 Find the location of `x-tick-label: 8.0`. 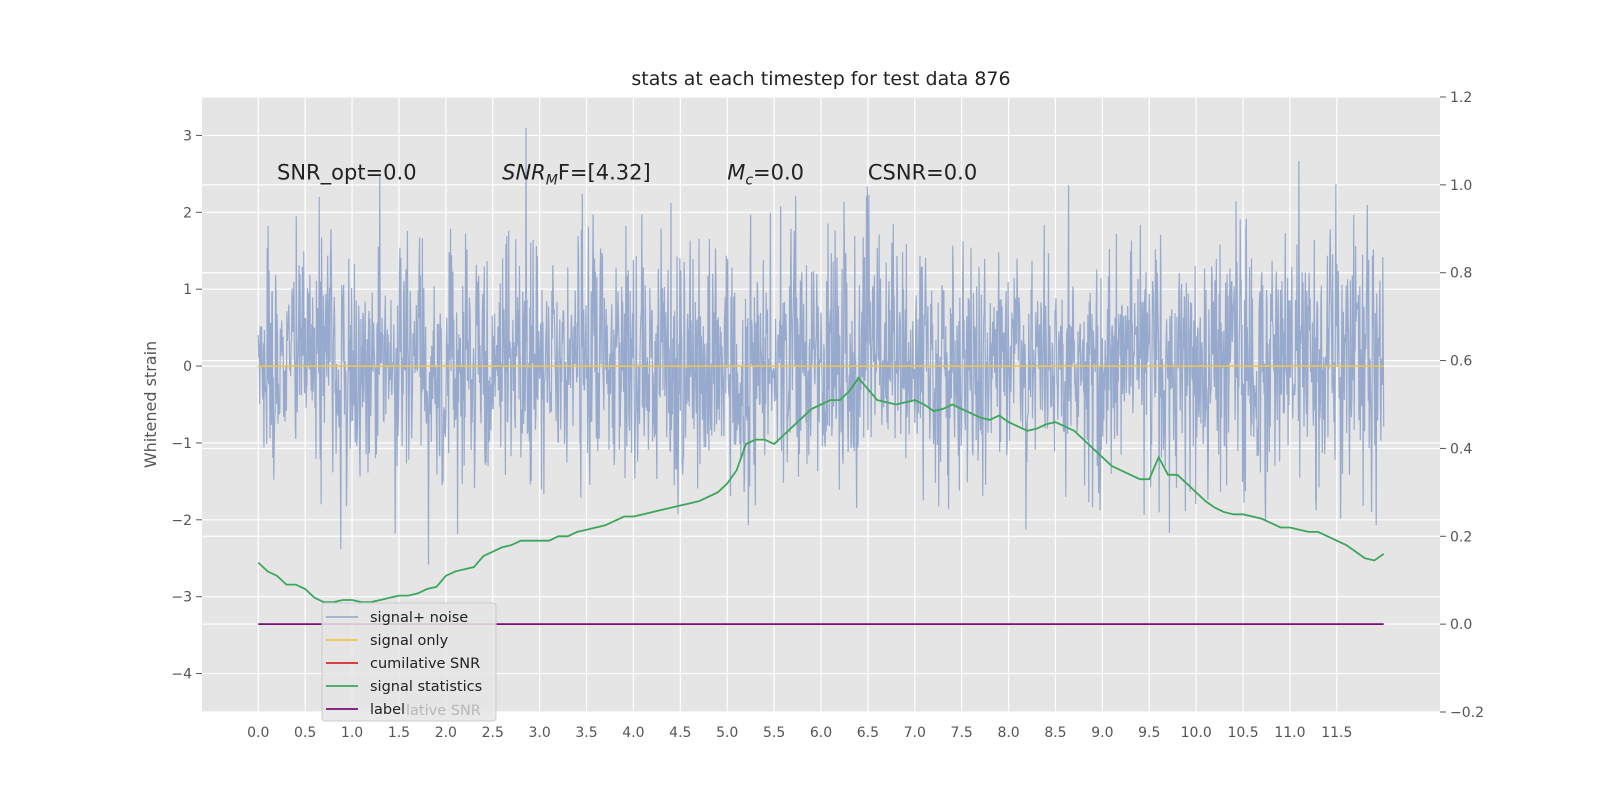

x-tick-label: 8.0 is located at coordinates (1008, 733).